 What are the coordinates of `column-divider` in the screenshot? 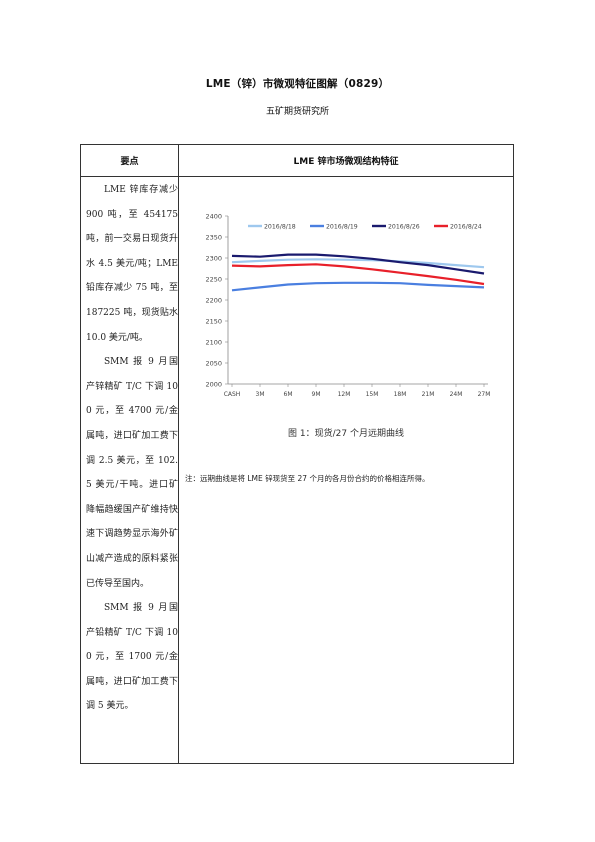 It's located at (178, 454).